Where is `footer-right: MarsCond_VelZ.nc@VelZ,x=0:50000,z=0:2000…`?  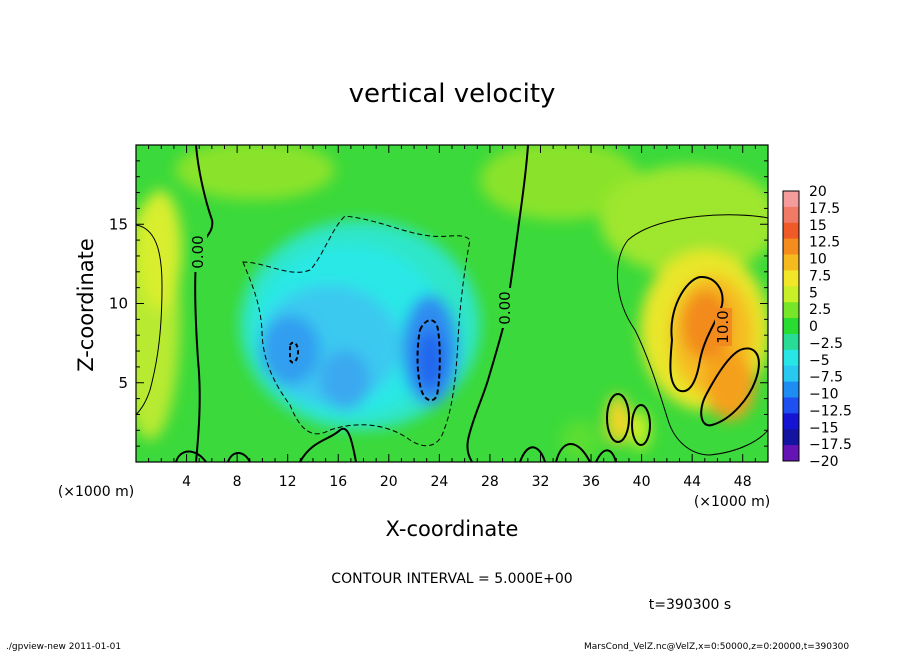
footer-right: MarsCond_VelZ.nc@VelZ,x=0:50000,z=0:2000… is located at coordinates (717, 647).